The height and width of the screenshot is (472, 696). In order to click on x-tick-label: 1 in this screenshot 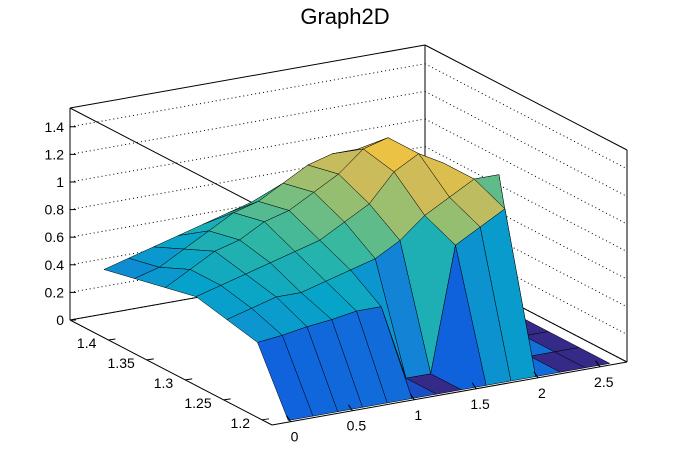, I will do `click(418, 415)`.